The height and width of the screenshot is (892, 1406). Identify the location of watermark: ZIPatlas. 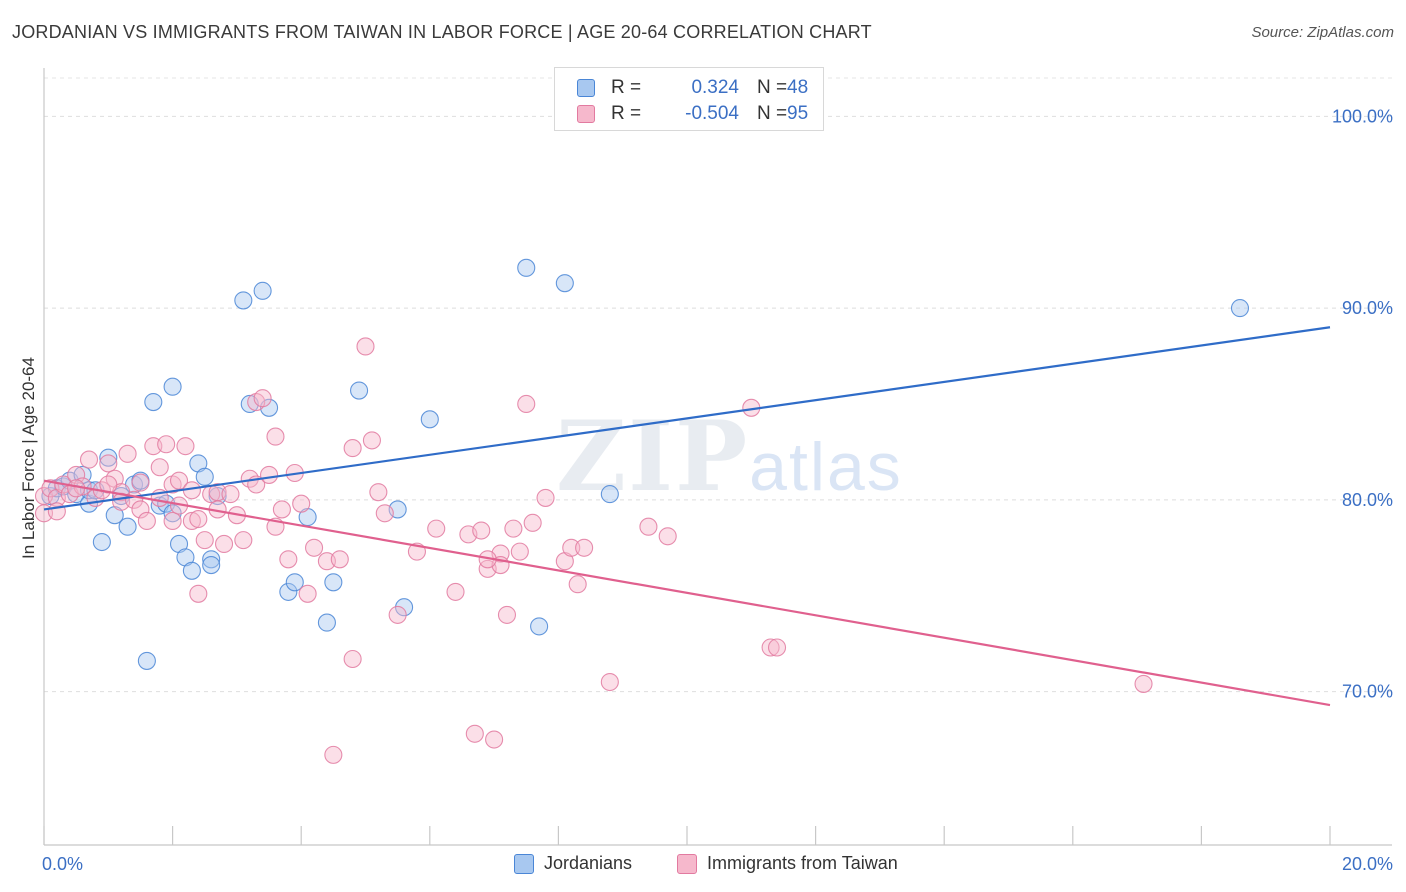
(729, 456).